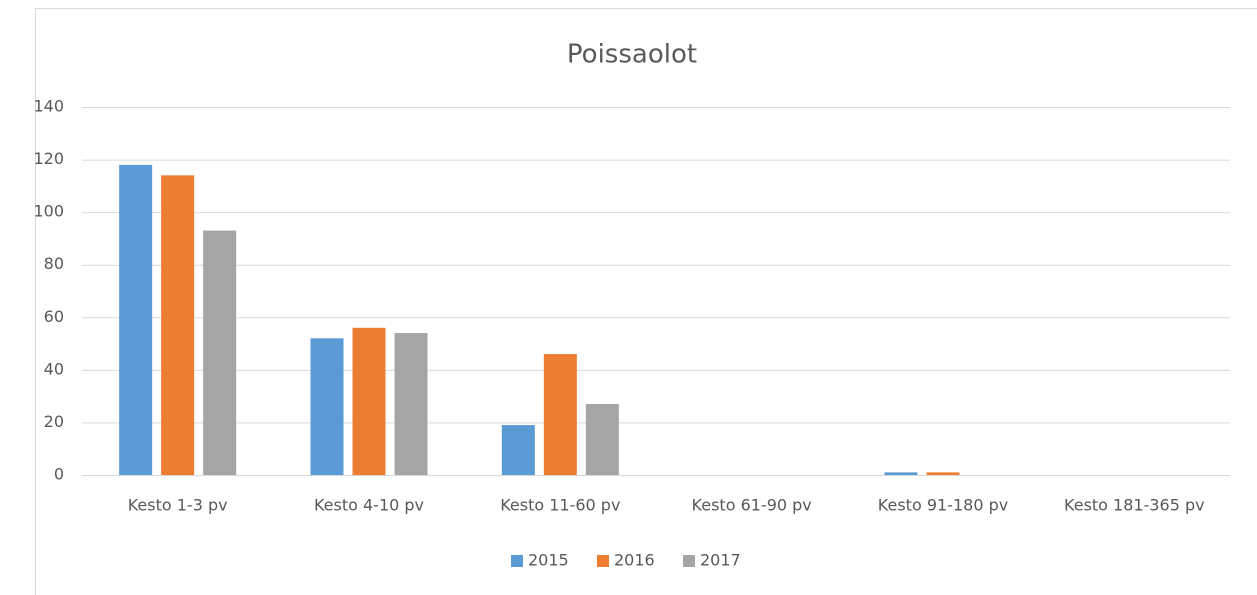 This screenshot has height=595, width=1257. I want to click on x-tick-label: Kesto 4-10 pv, so click(369, 505).